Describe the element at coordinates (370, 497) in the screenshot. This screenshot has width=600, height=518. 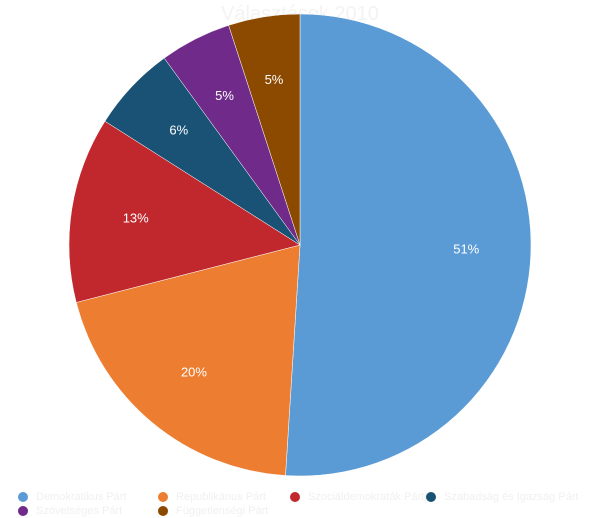
I see `legend-label: Szociáldemokraták Pártja` at that location.